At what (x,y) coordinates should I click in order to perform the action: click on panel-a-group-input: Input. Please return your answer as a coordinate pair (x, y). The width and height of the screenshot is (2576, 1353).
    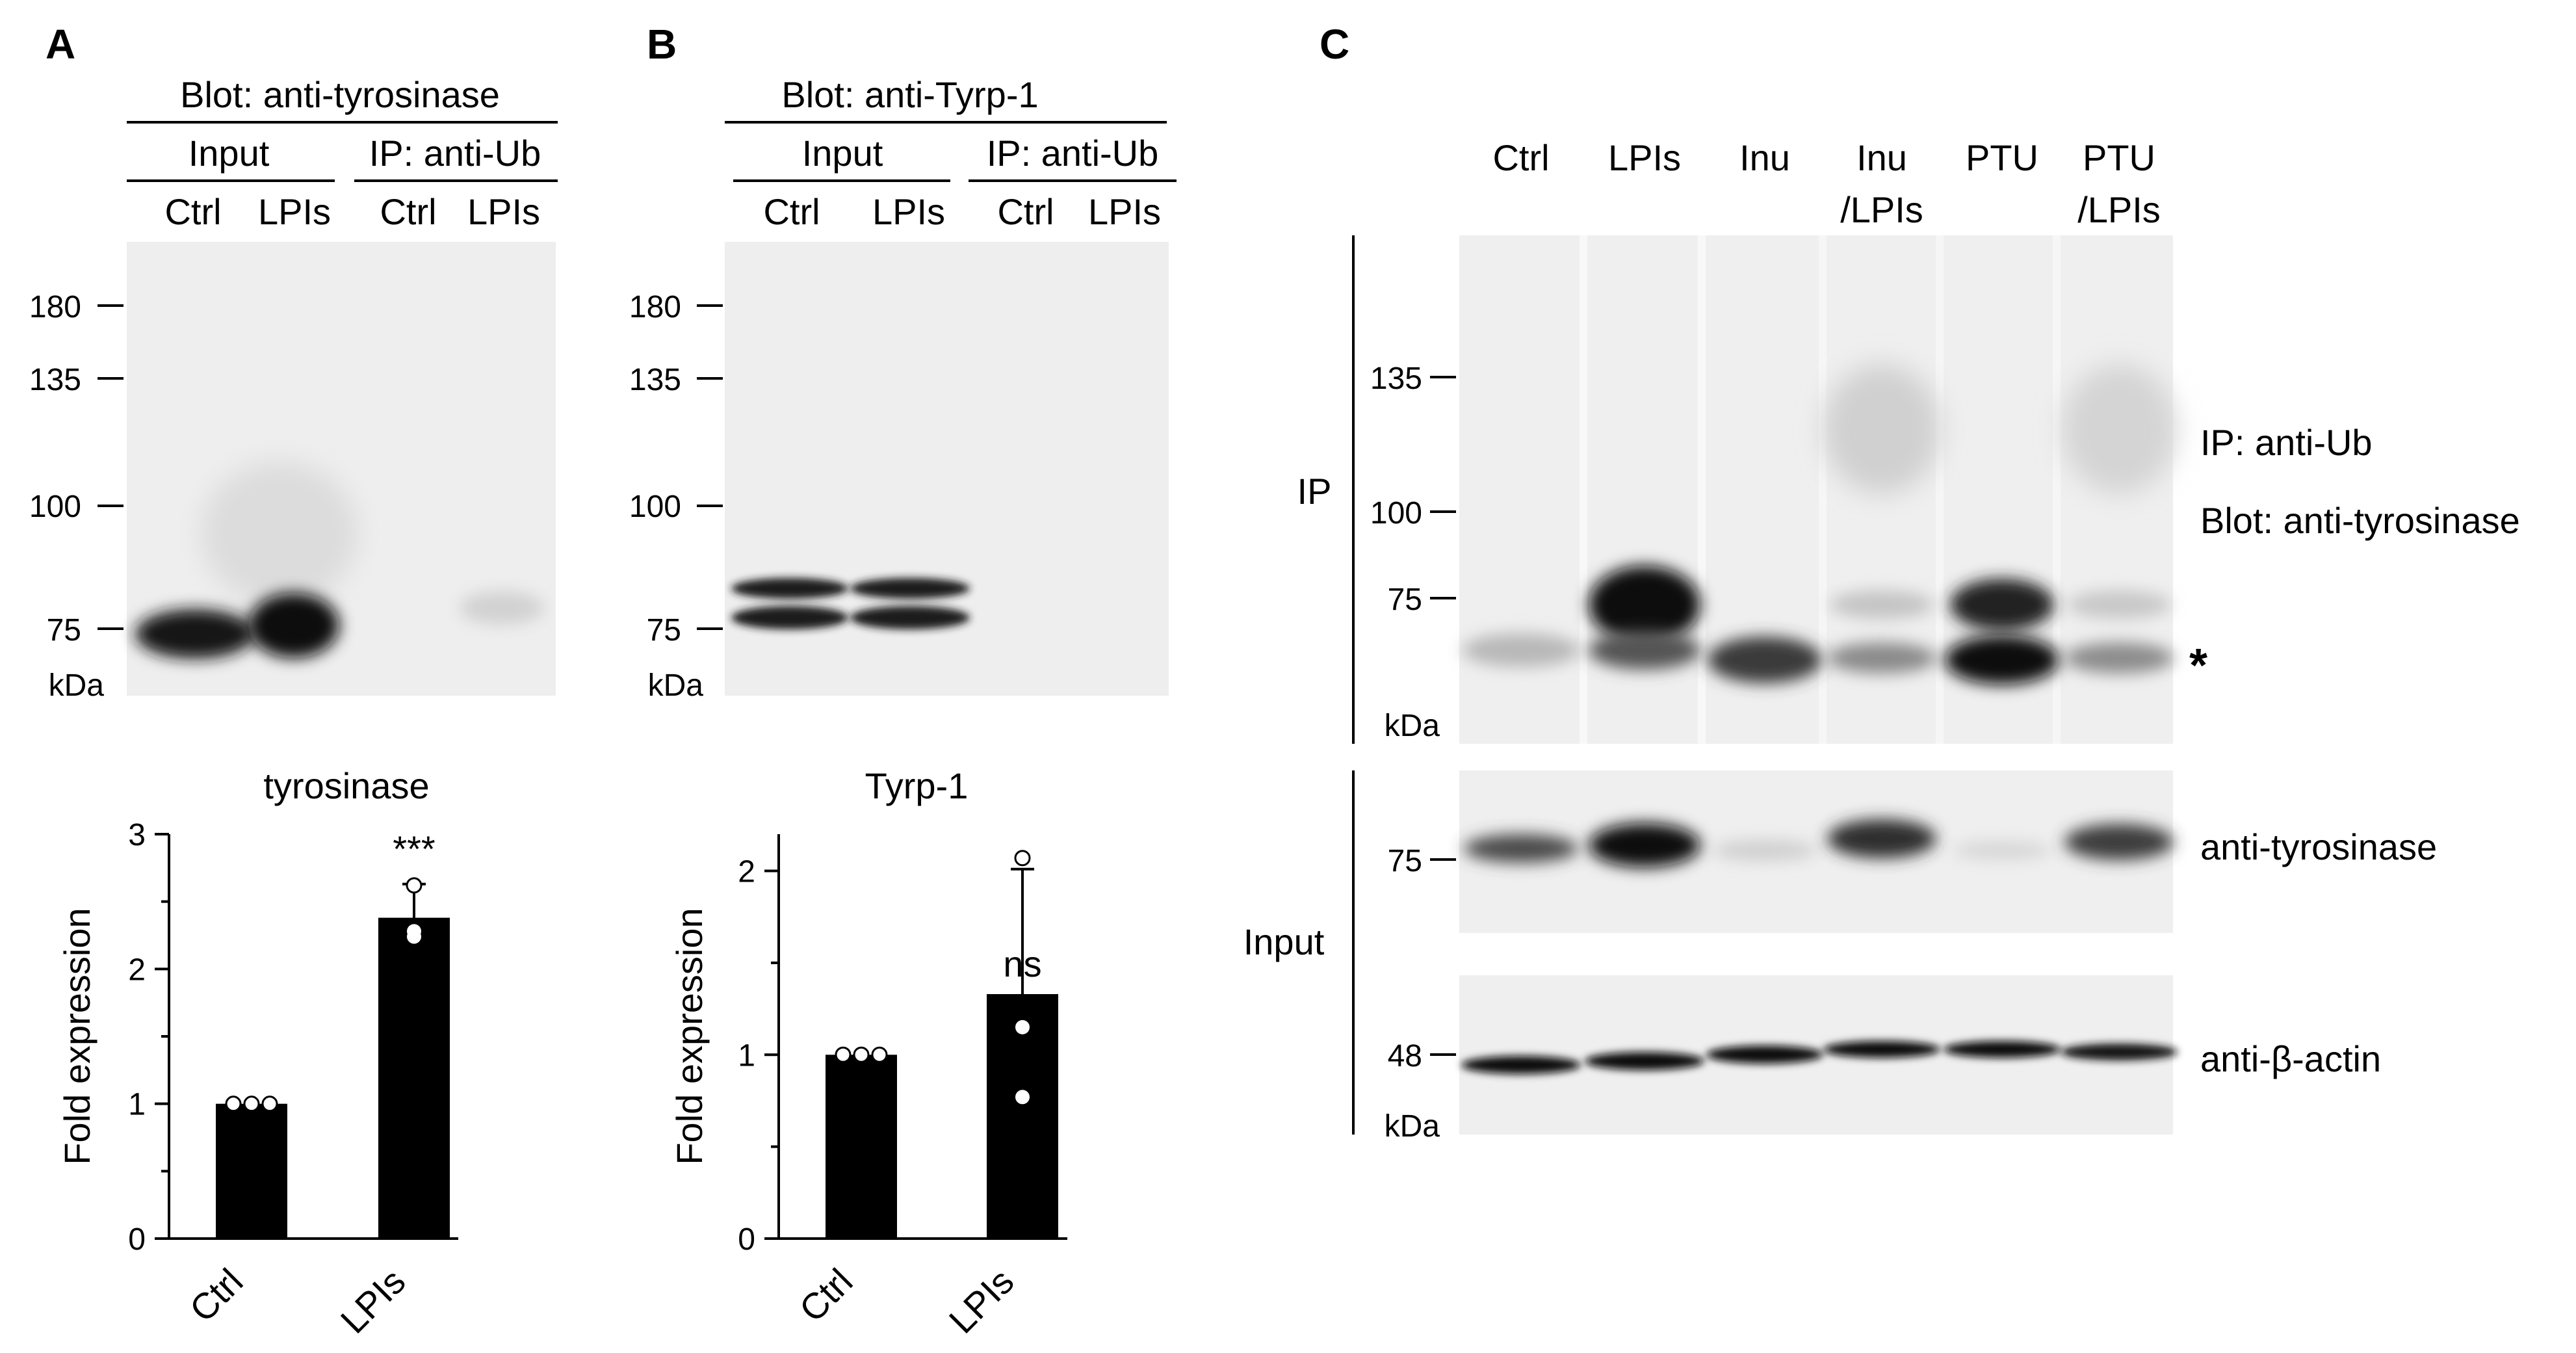
    Looking at the image, I should click on (229, 153).